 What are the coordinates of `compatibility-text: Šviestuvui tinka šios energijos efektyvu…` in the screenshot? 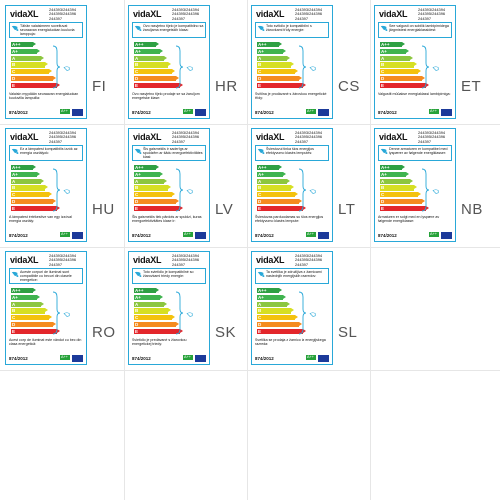 It's located at (290, 151).